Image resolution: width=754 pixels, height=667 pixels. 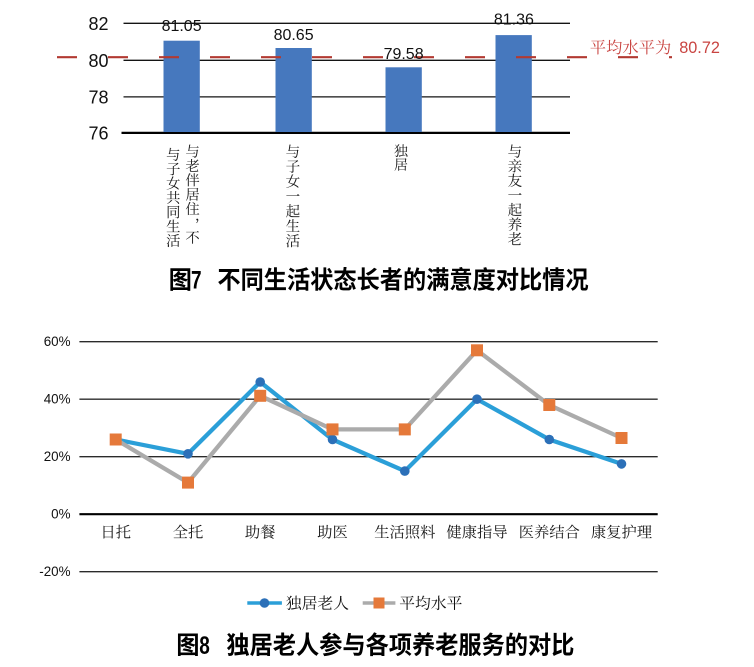 I want to click on svg-text: 78, so click(x=98, y=98).